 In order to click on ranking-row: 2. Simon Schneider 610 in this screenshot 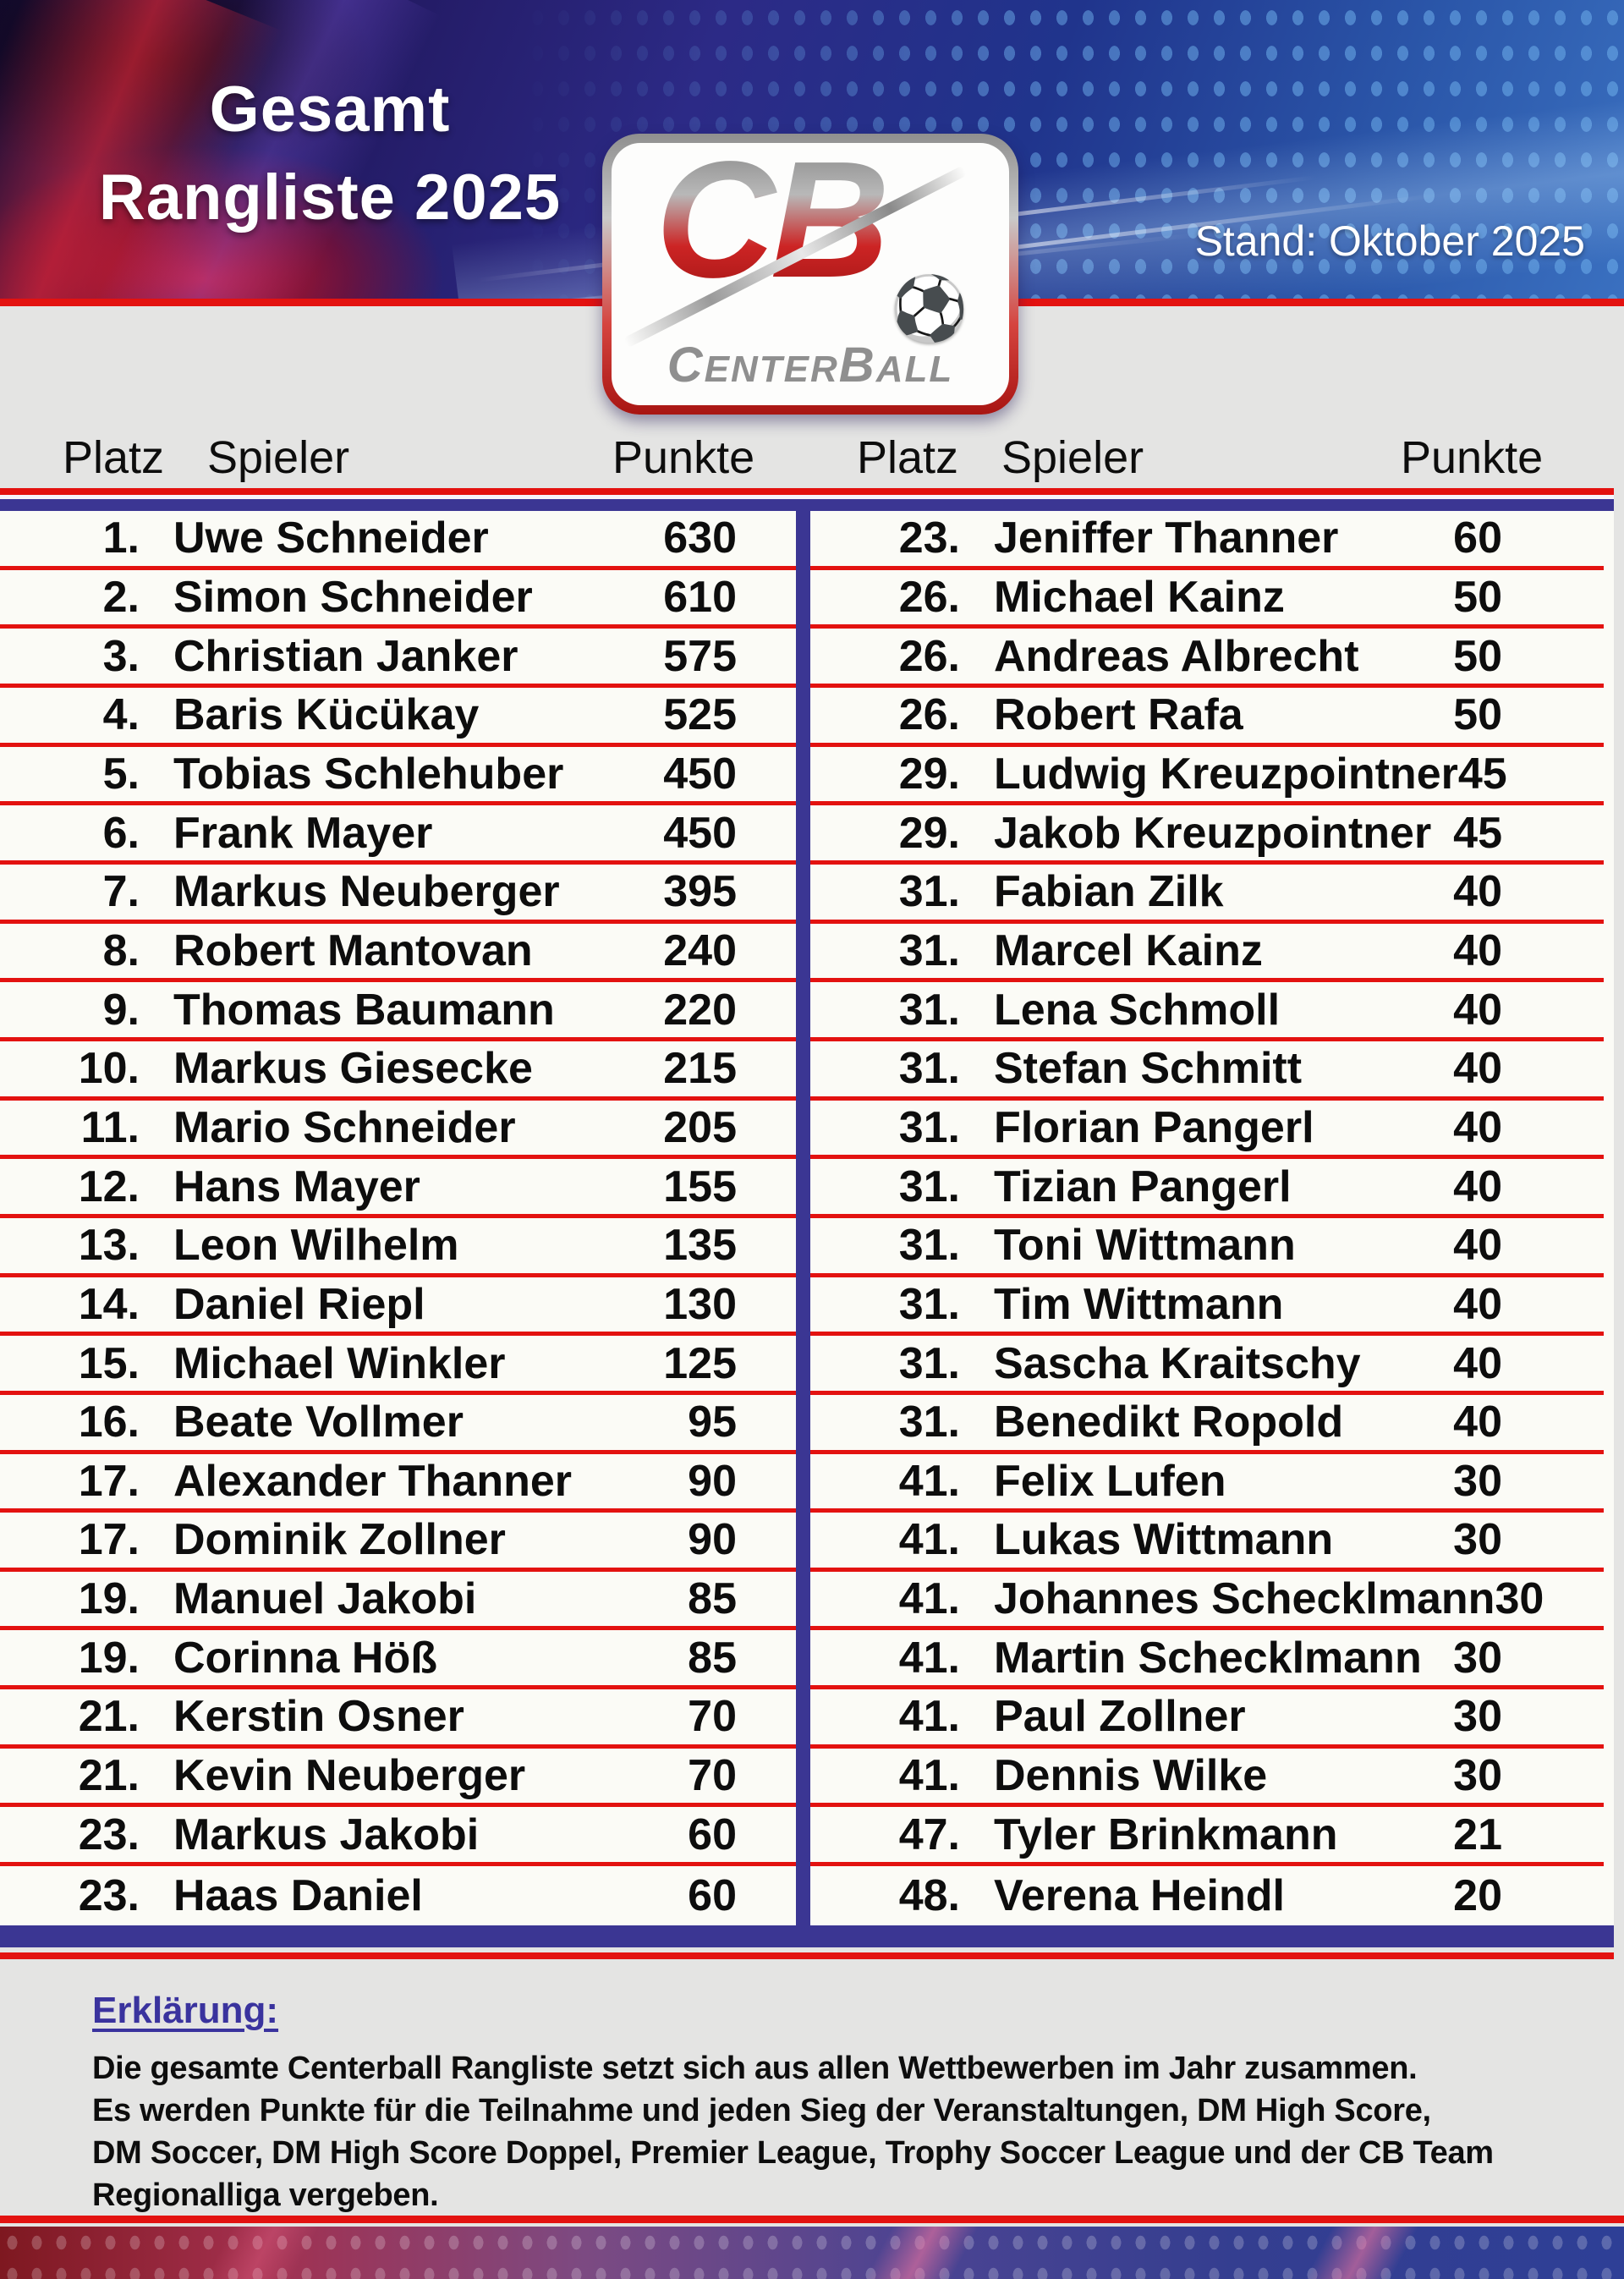, I will do `click(398, 599)`.